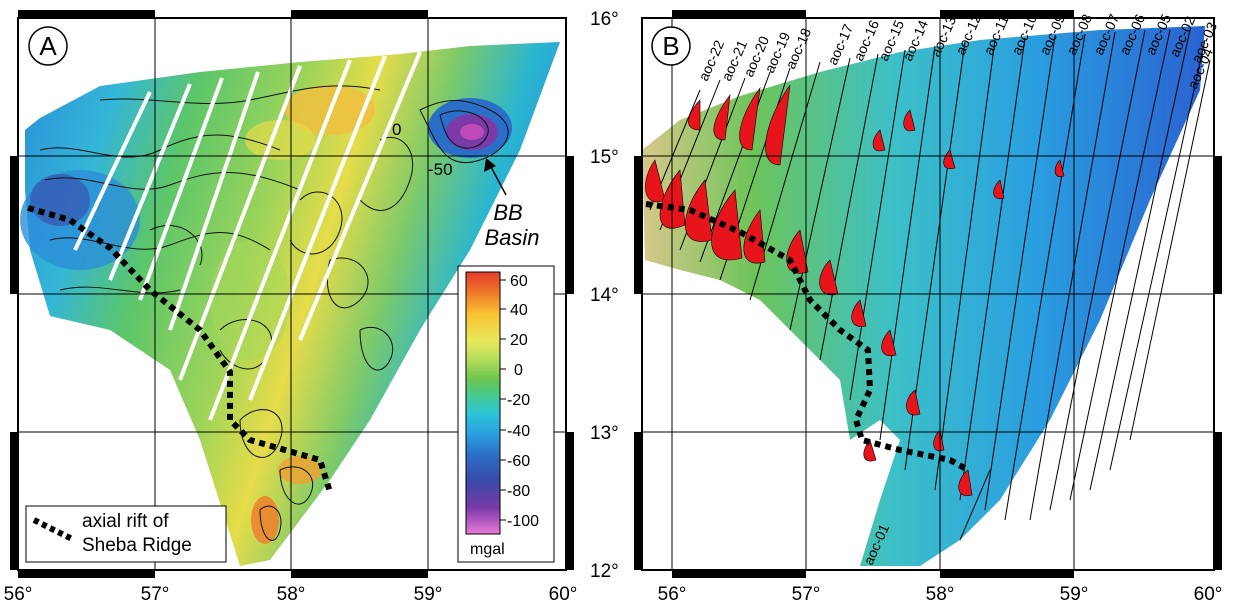  What do you see at coordinates (519, 310) in the screenshot?
I see `colorbar-tick: 40` at bounding box center [519, 310].